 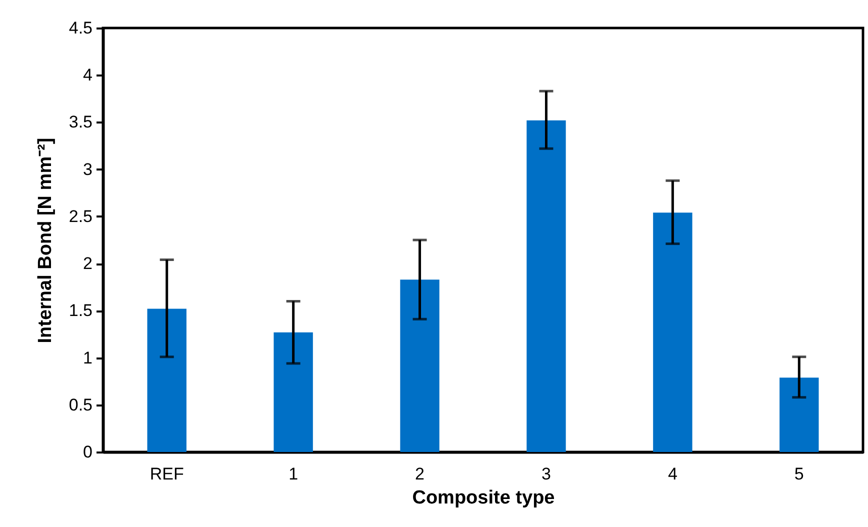 What do you see at coordinates (799, 474) in the screenshot?
I see `x-tick-label: 5` at bounding box center [799, 474].